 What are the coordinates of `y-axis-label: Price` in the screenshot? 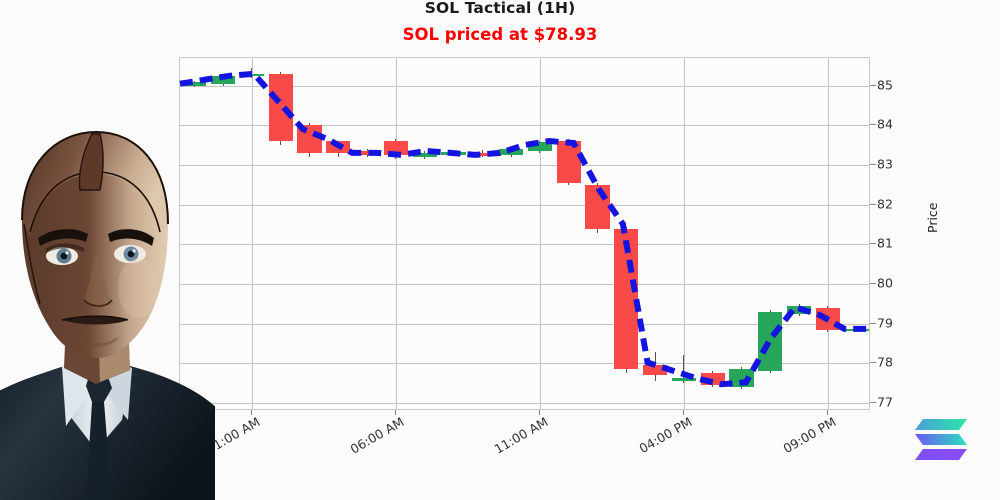 It's located at (932, 218).